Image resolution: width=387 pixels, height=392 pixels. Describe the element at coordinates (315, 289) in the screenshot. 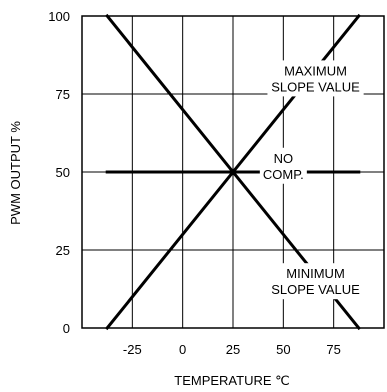

I see `annotation-line-2-1: SLOPE VALUE` at that location.